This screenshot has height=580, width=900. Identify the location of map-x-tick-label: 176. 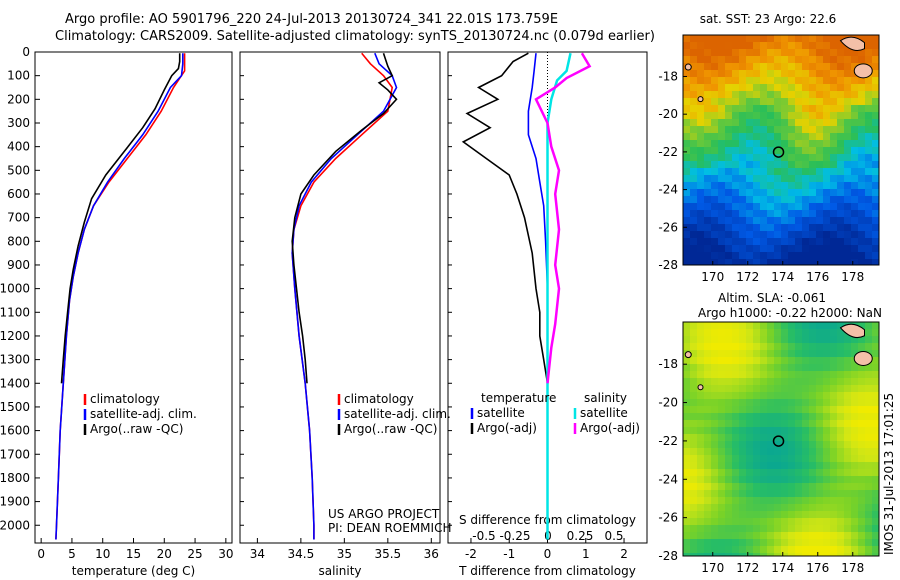
(817, 568).